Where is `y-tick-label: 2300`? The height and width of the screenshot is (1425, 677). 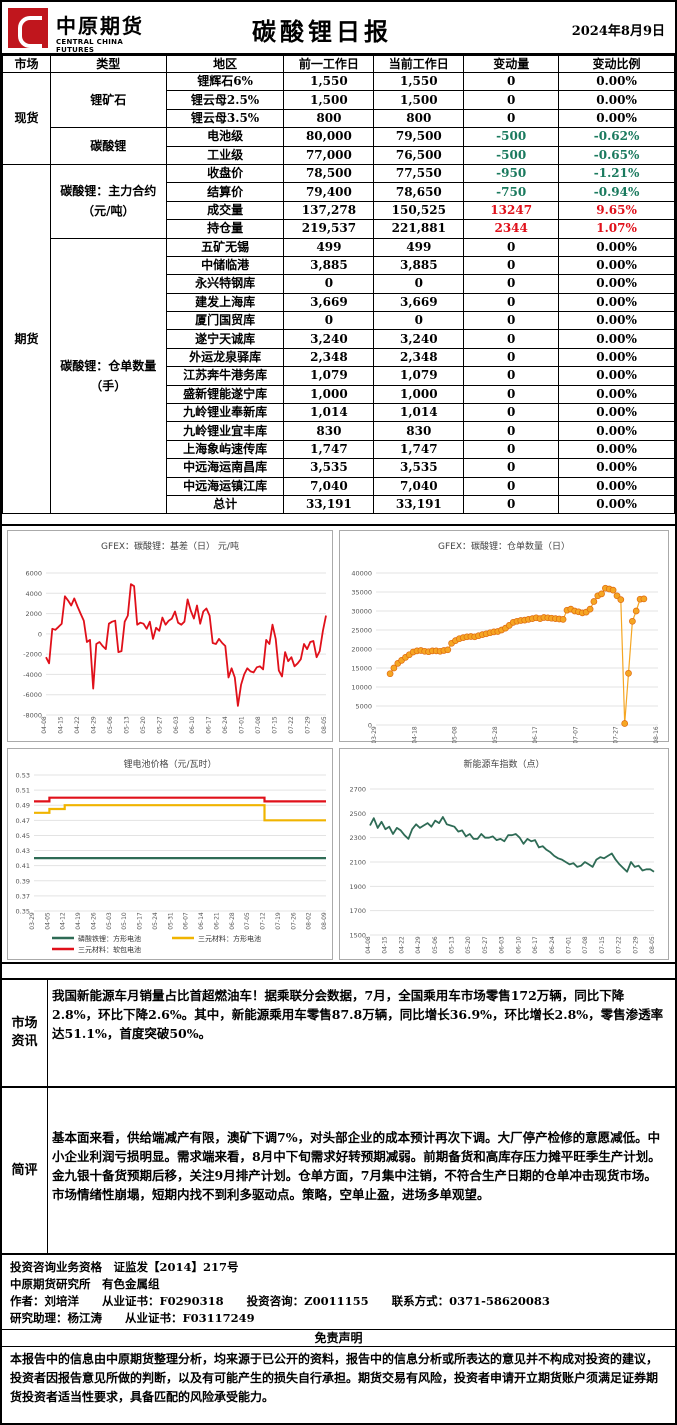
y-tick-label: 2300 is located at coordinates (357, 838).